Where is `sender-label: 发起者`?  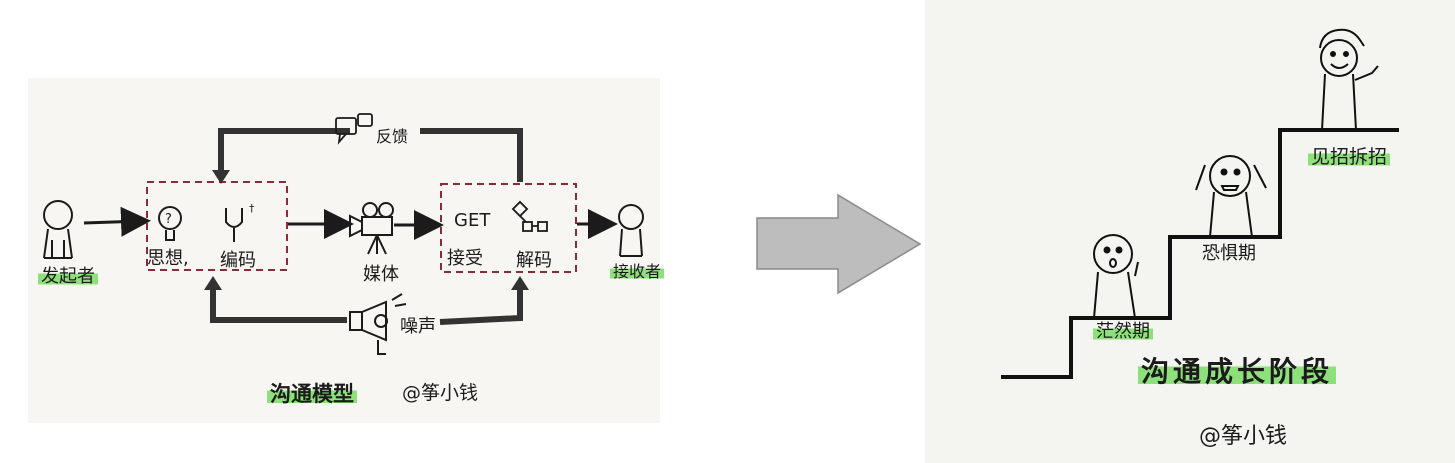 sender-label: 发起者 is located at coordinates (68, 275).